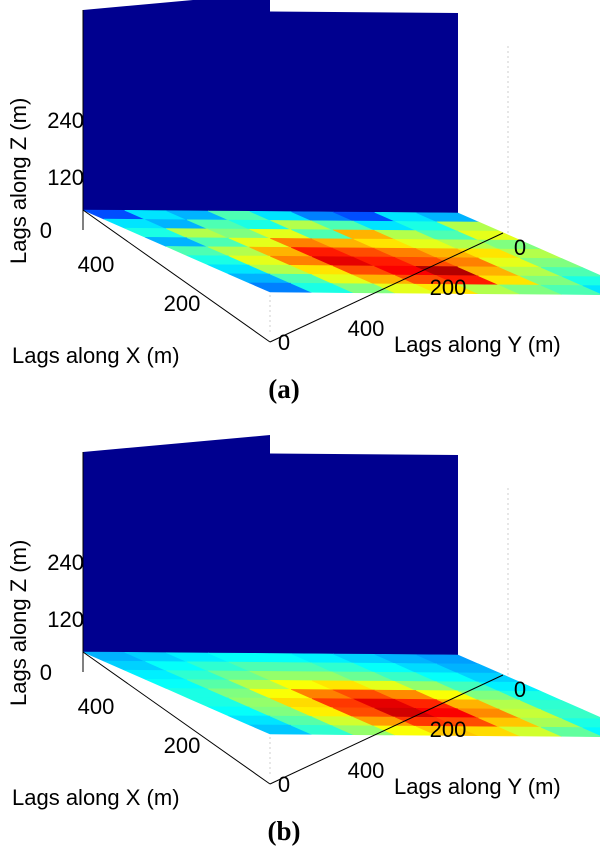  I want to click on panel-a-z-tick-0: 0, so click(46, 230).